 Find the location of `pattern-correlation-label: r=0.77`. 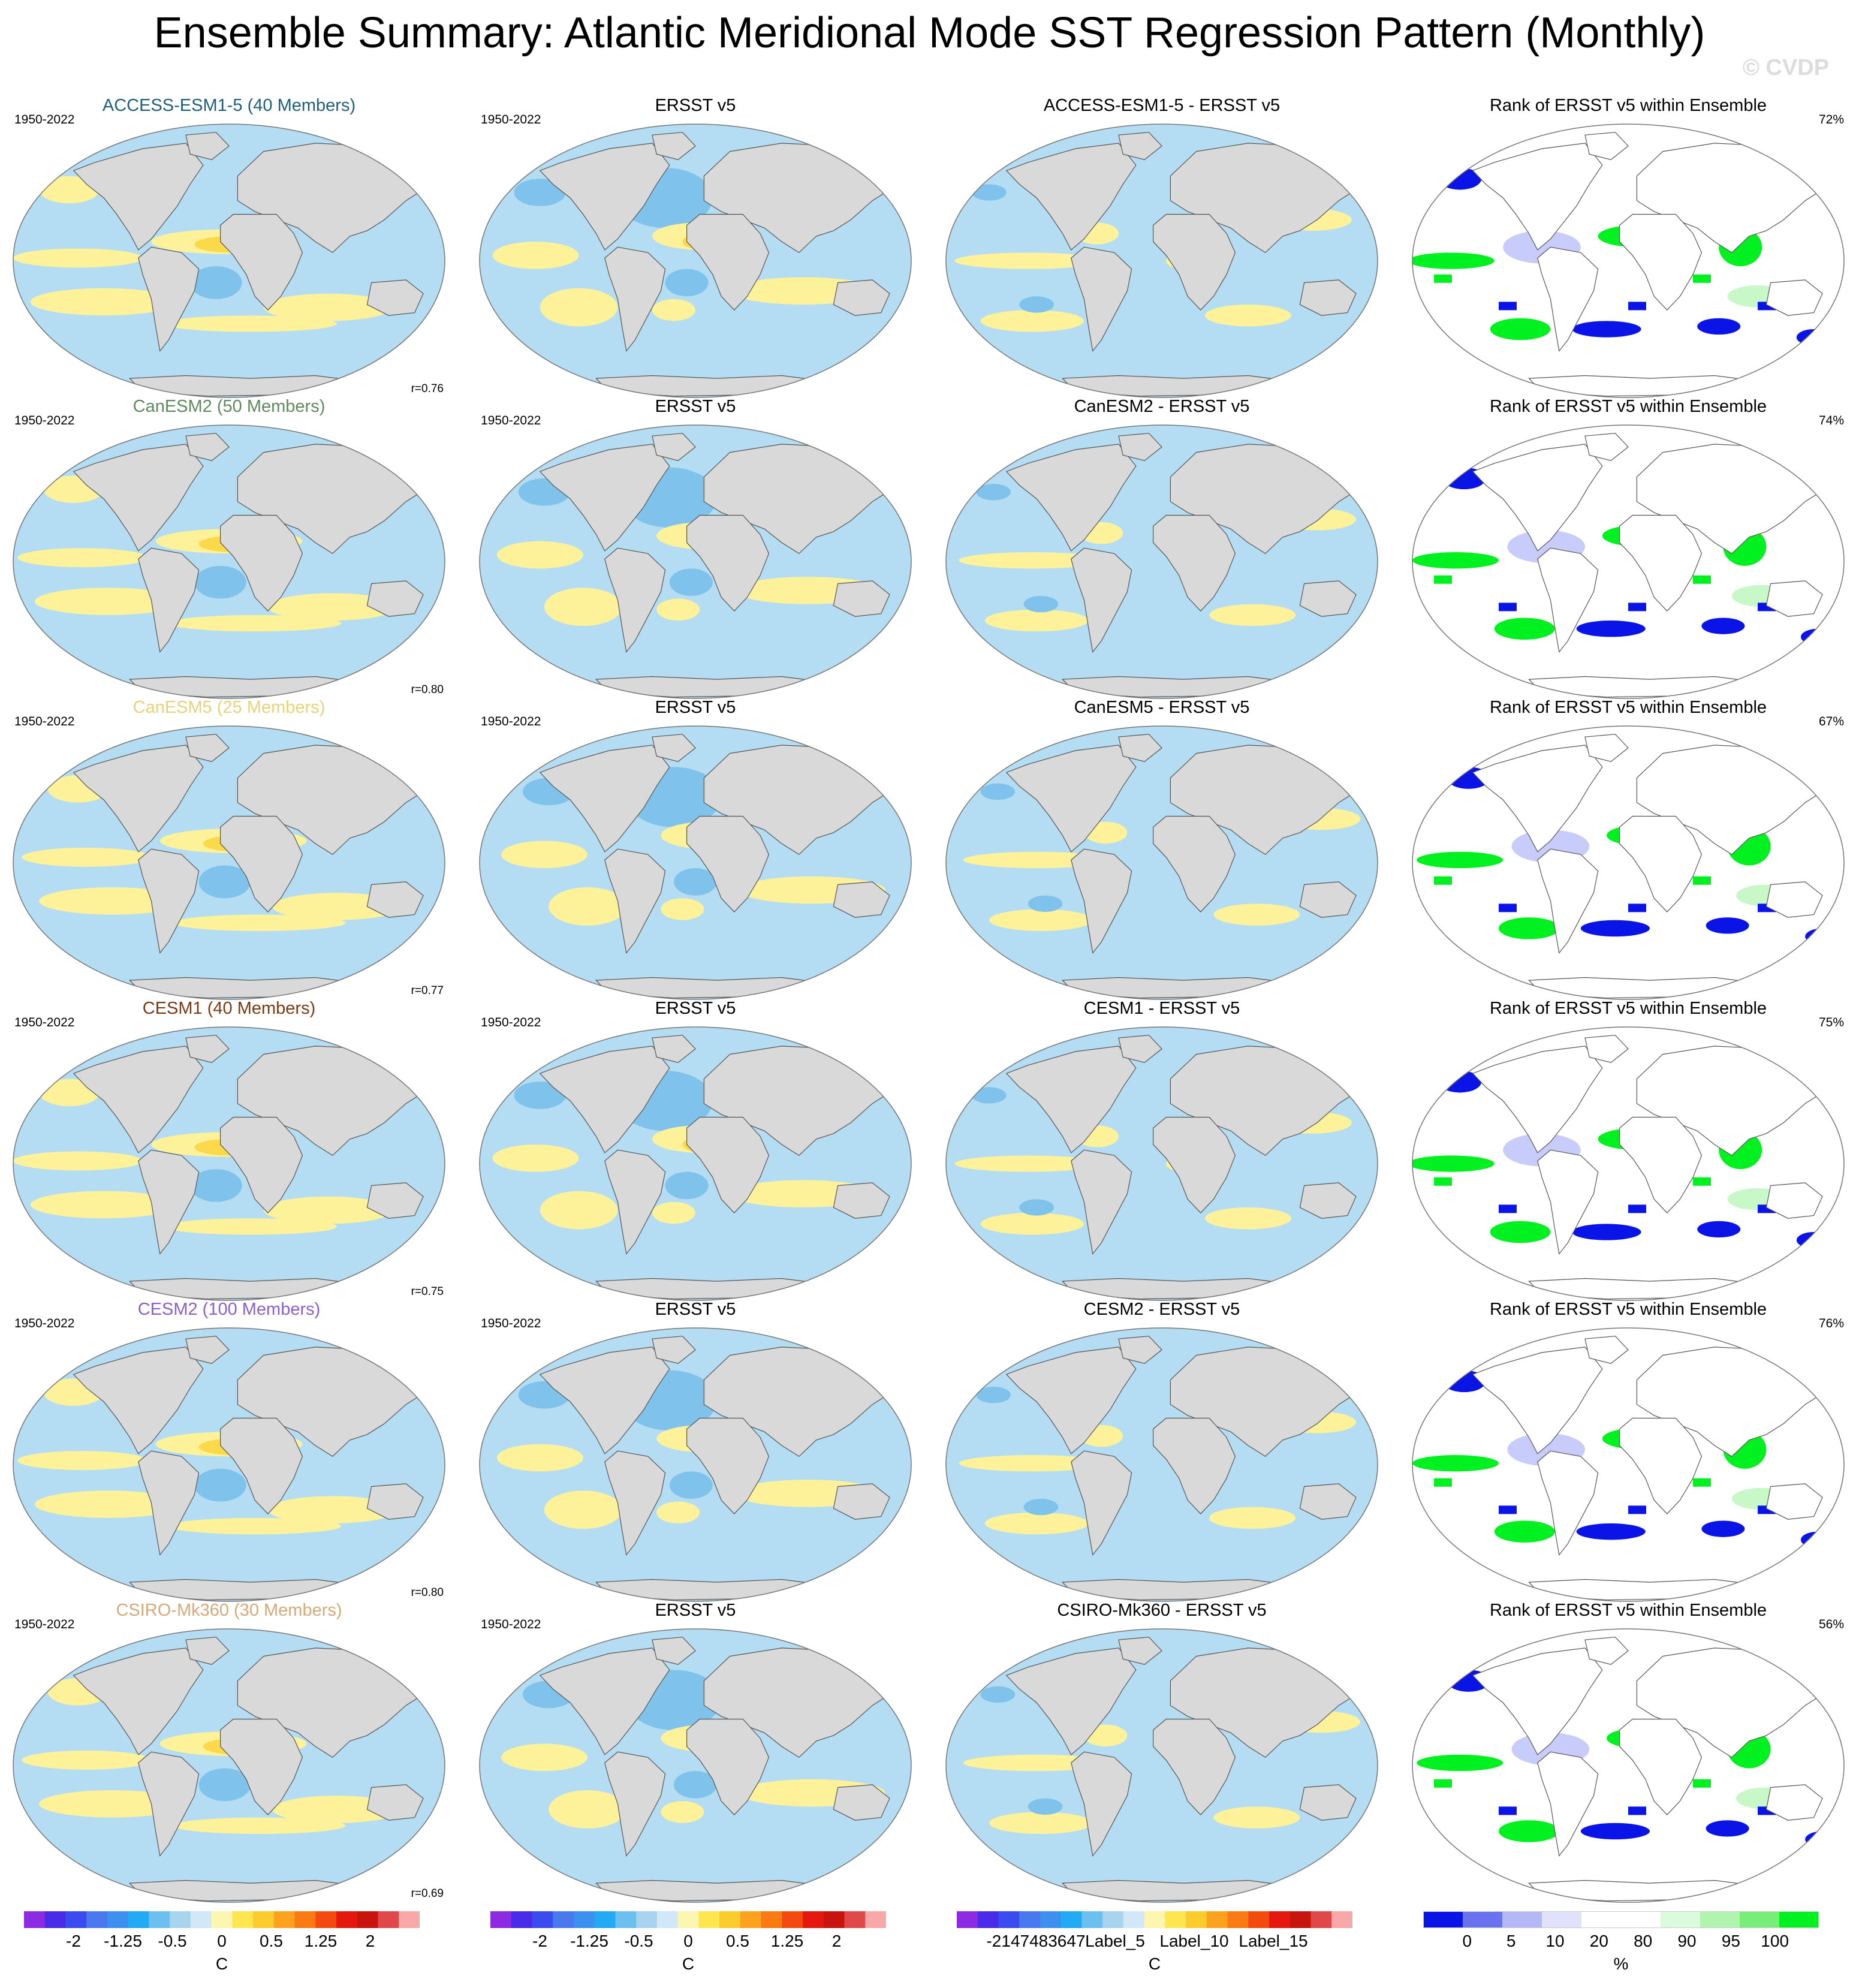

pattern-correlation-label: r=0.77 is located at coordinates (427, 990).